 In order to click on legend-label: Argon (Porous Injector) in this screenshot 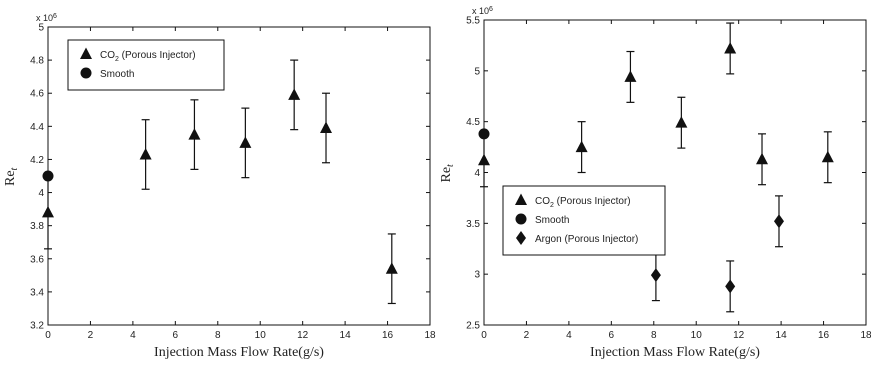, I will do `click(586, 239)`.